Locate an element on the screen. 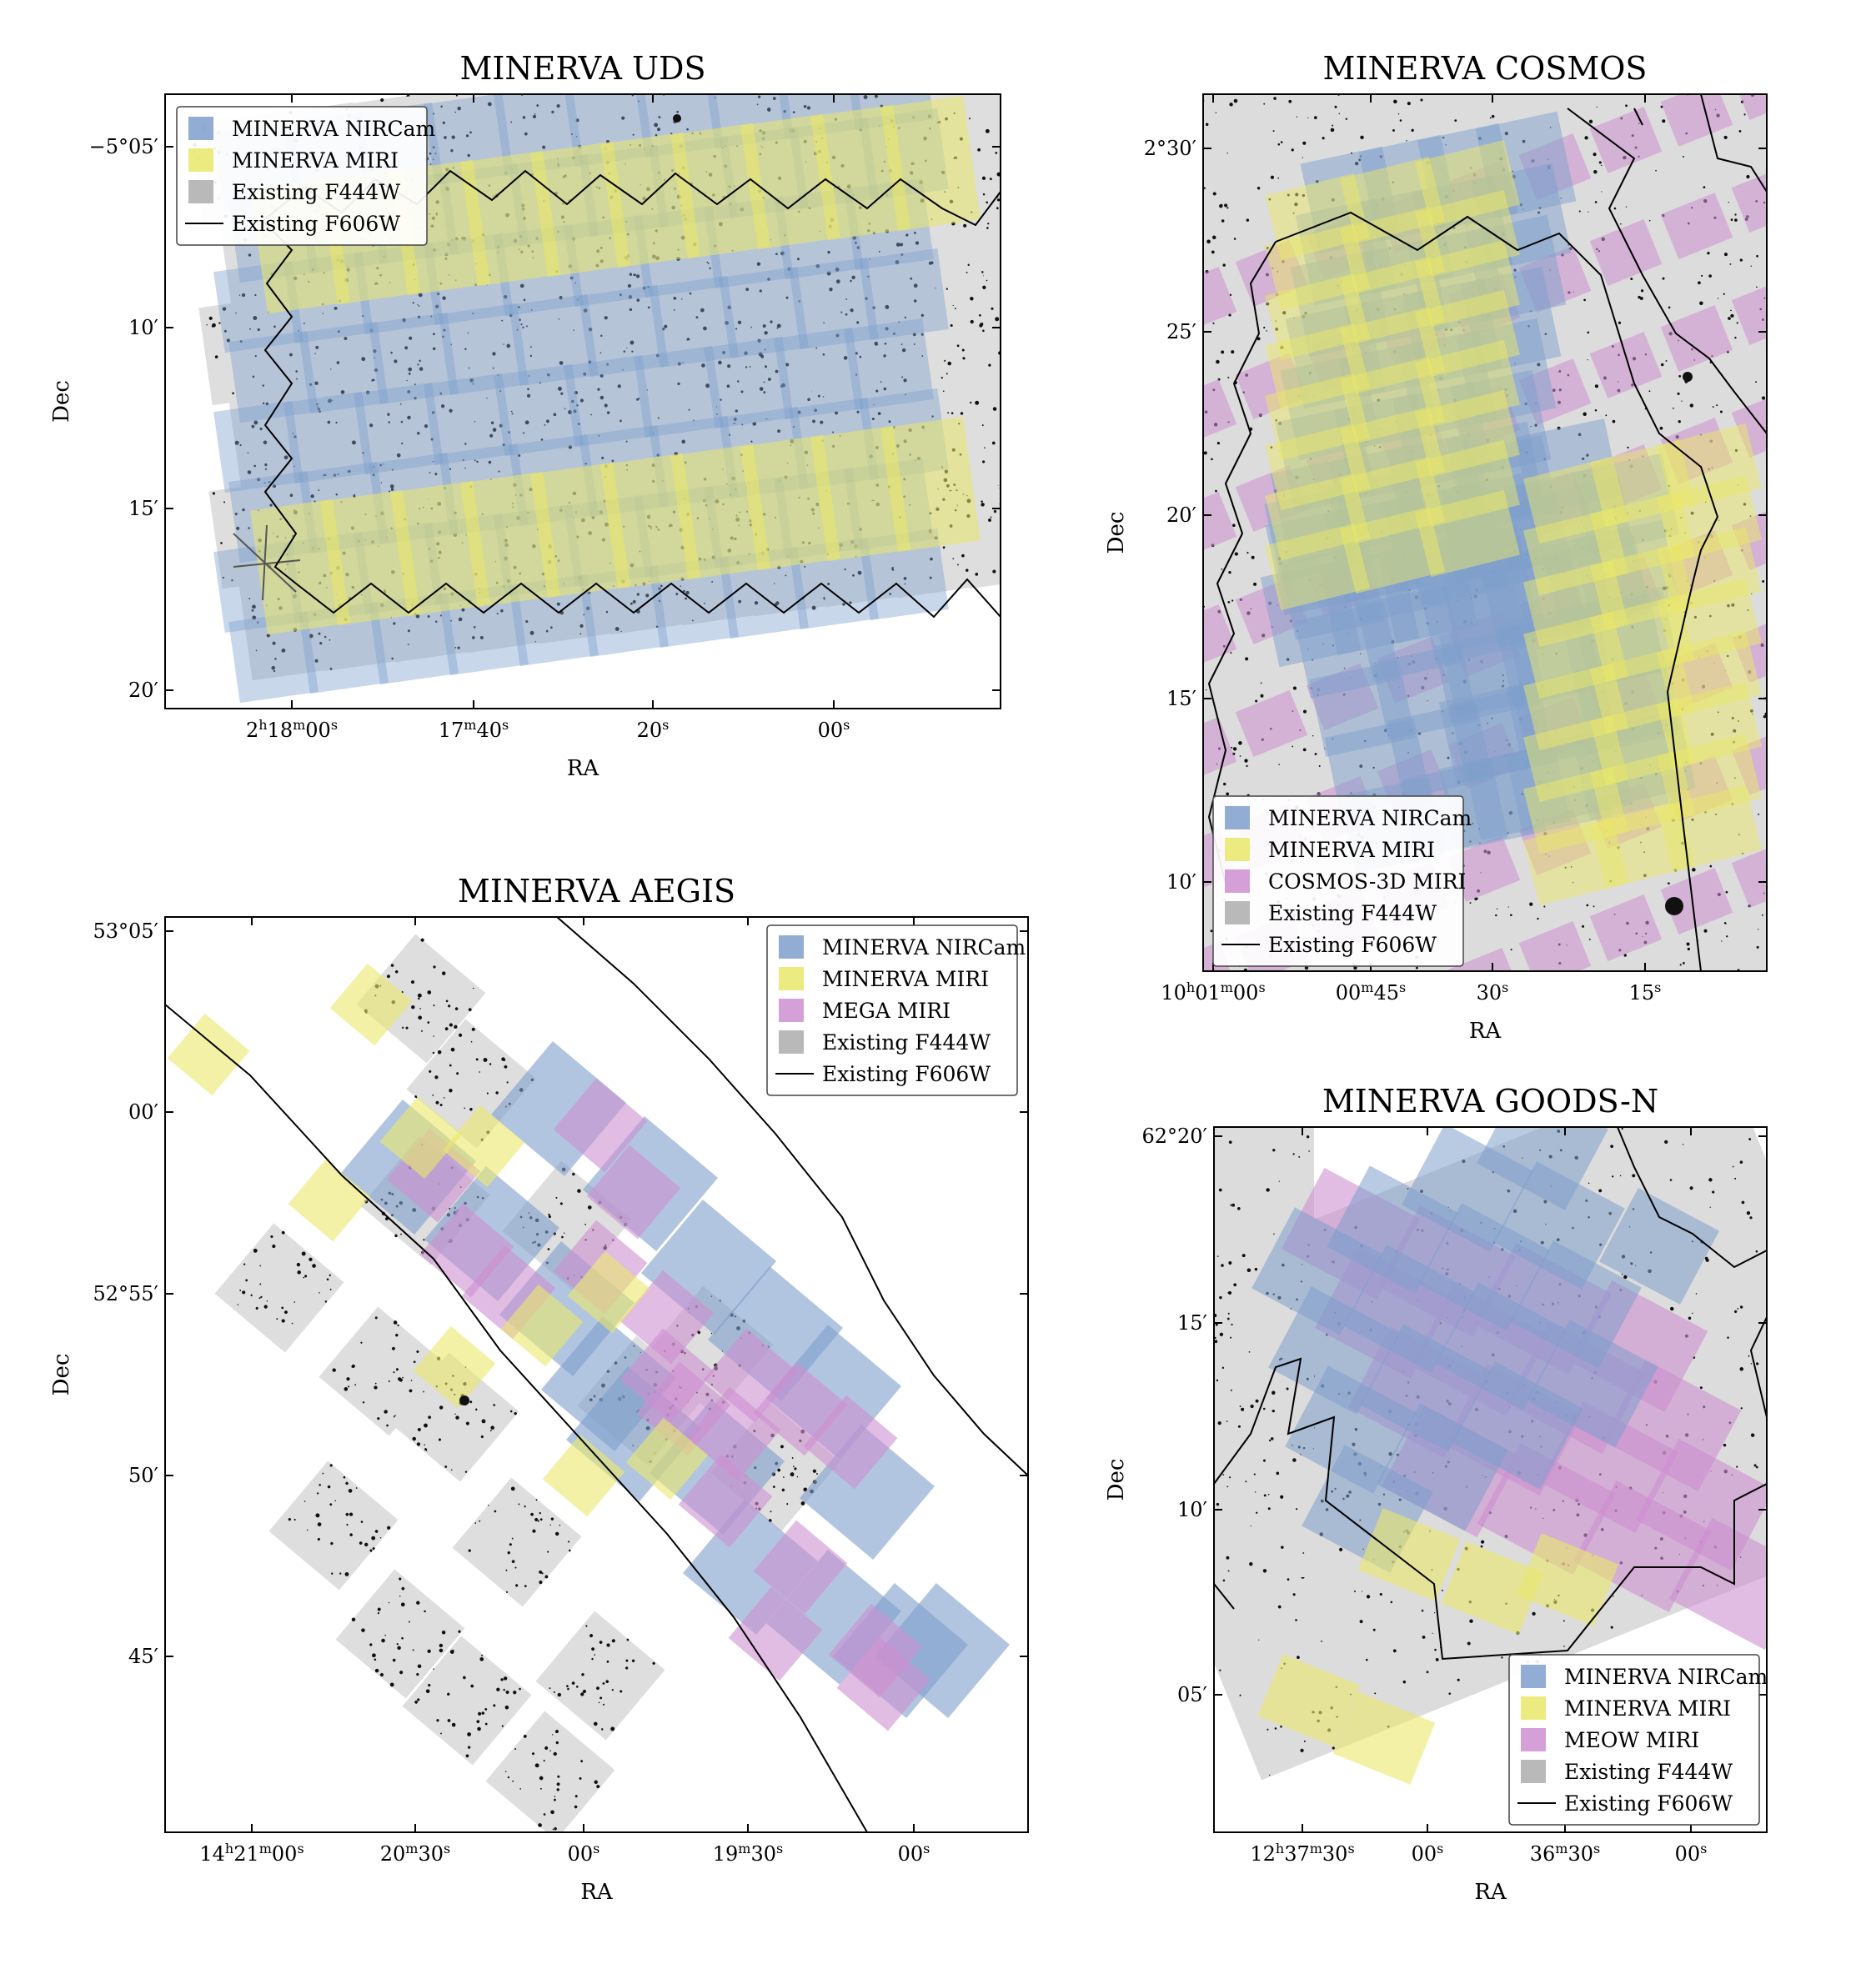 The image size is (1876, 1969). tick-label-part: 00 is located at coordinates (911, 1854).